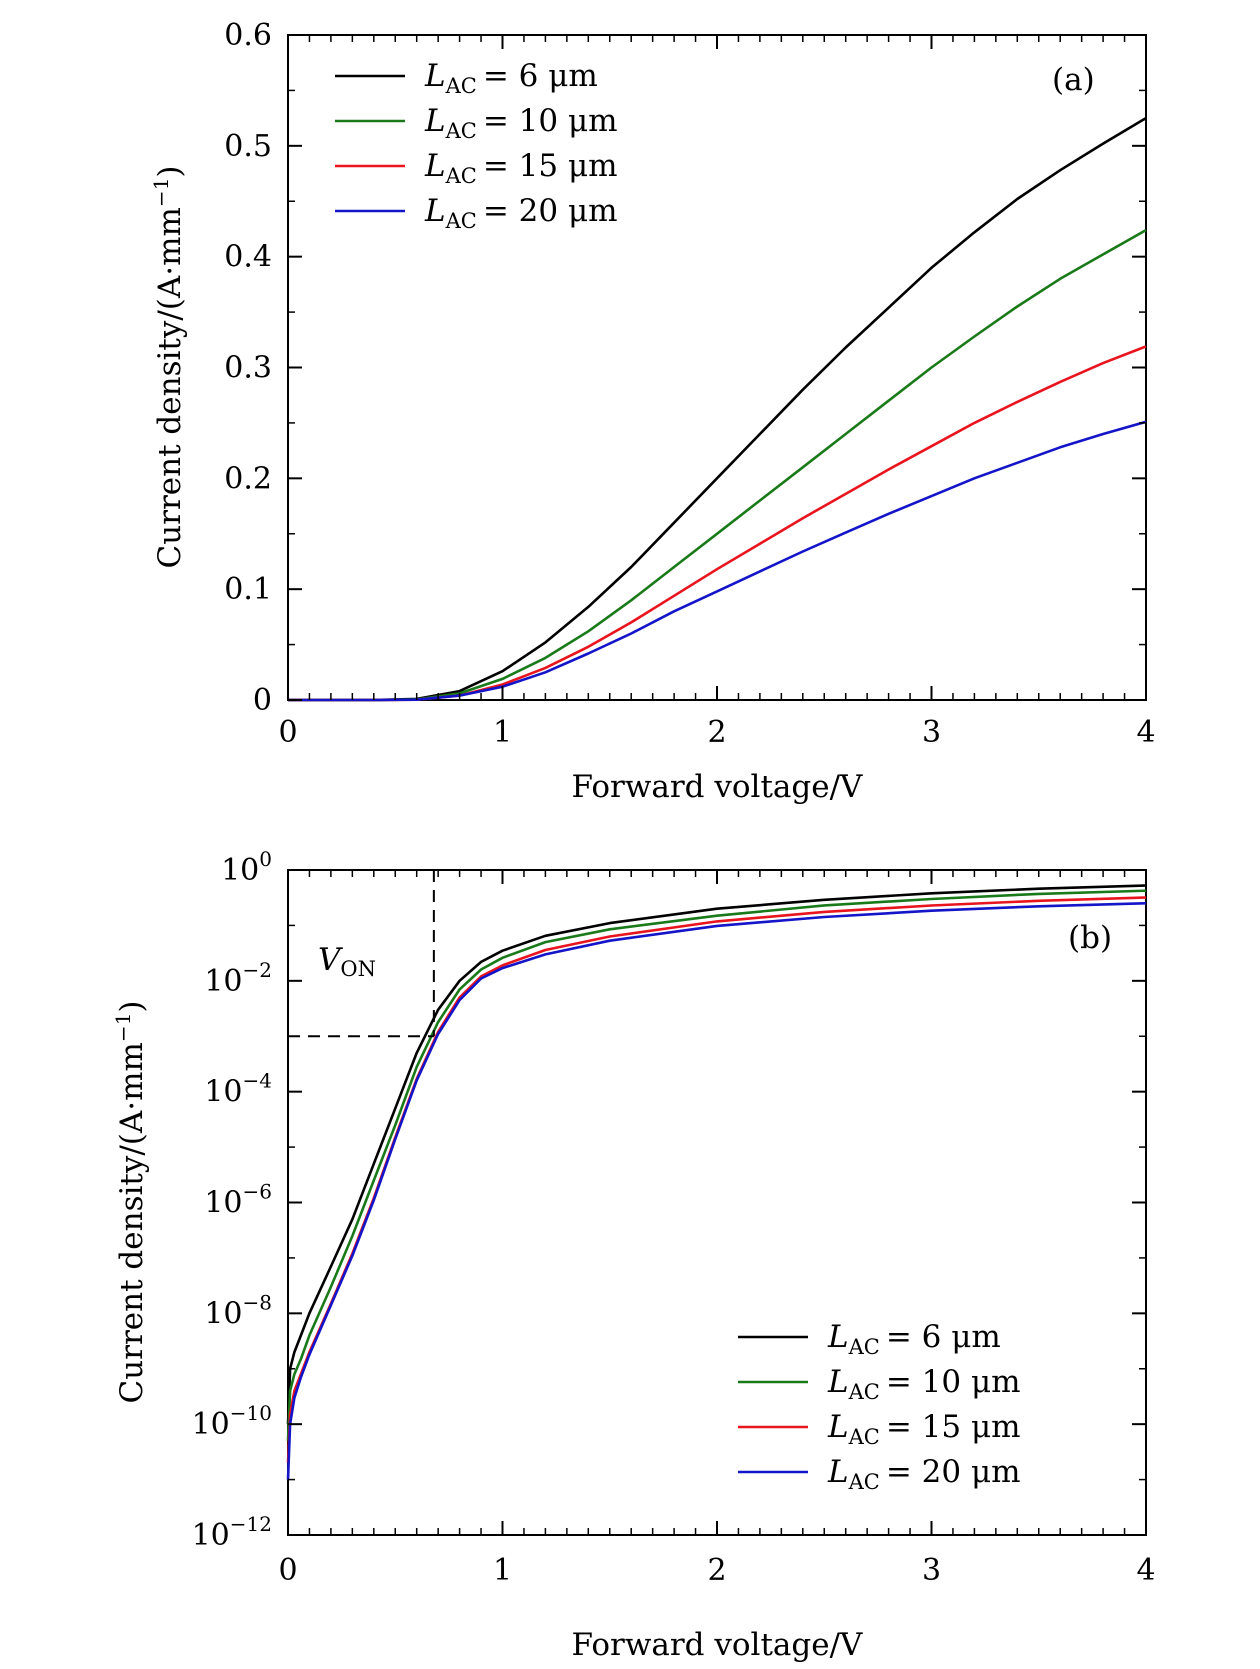 The image size is (1260, 1669). What do you see at coordinates (879, 1406) in the screenshot?
I see `panel-b-legend: LAC = 6 μm LAC = 10 μm LAC = 15 μm LAC = 20 μm` at bounding box center [879, 1406].